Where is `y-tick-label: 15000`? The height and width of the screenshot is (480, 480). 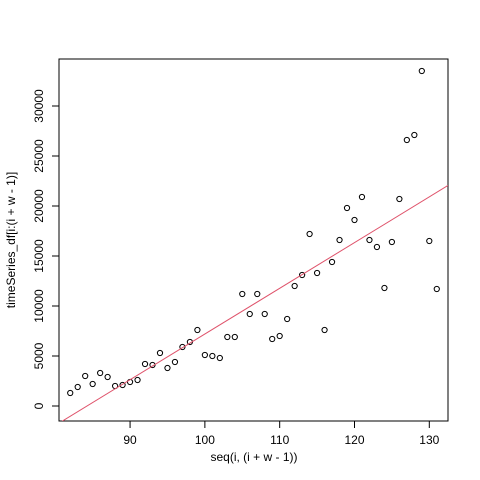
y-tick-label: 15000 is located at coordinates (39, 256).